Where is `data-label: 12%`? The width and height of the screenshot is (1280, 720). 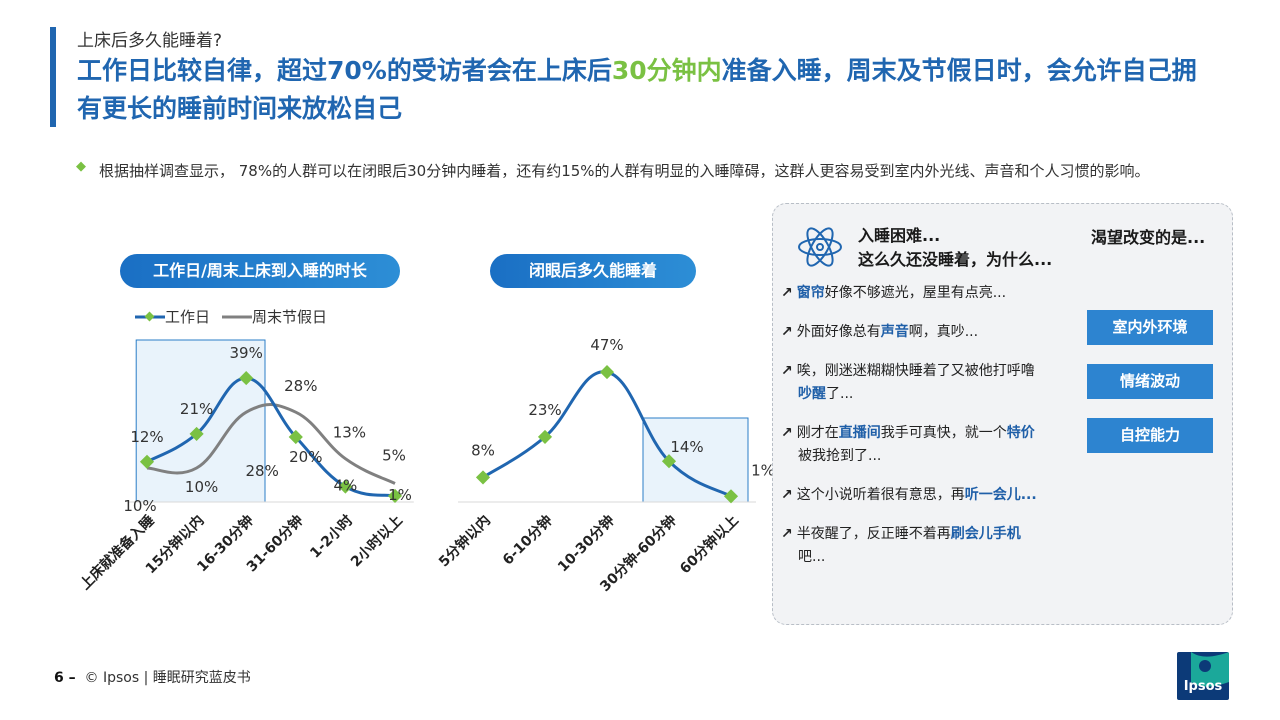
data-label: 12% is located at coordinates (146, 437).